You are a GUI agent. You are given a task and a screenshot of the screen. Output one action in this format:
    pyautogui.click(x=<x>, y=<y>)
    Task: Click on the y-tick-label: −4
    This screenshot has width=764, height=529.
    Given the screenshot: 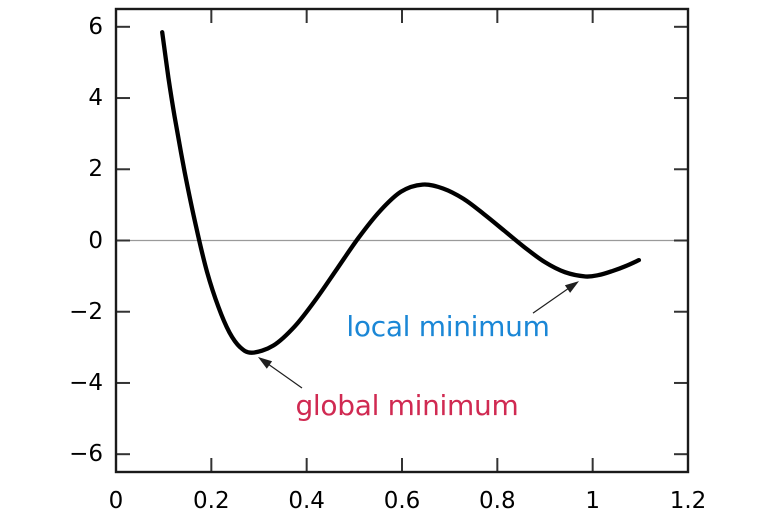 What is the action you would take?
    pyautogui.click(x=86, y=382)
    